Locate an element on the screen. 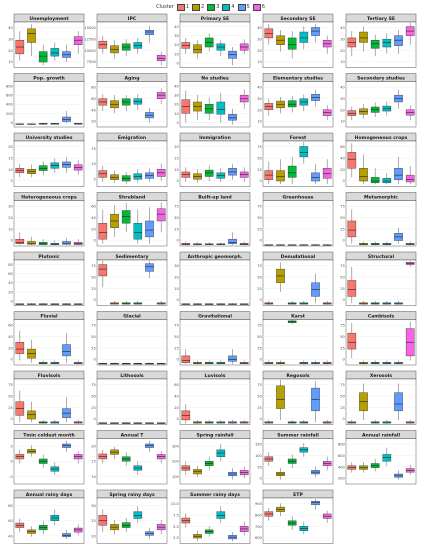 Image resolution: width=421 pixels, height=550 pixels. y-tick-label: 150 is located at coordinates (259, 445).